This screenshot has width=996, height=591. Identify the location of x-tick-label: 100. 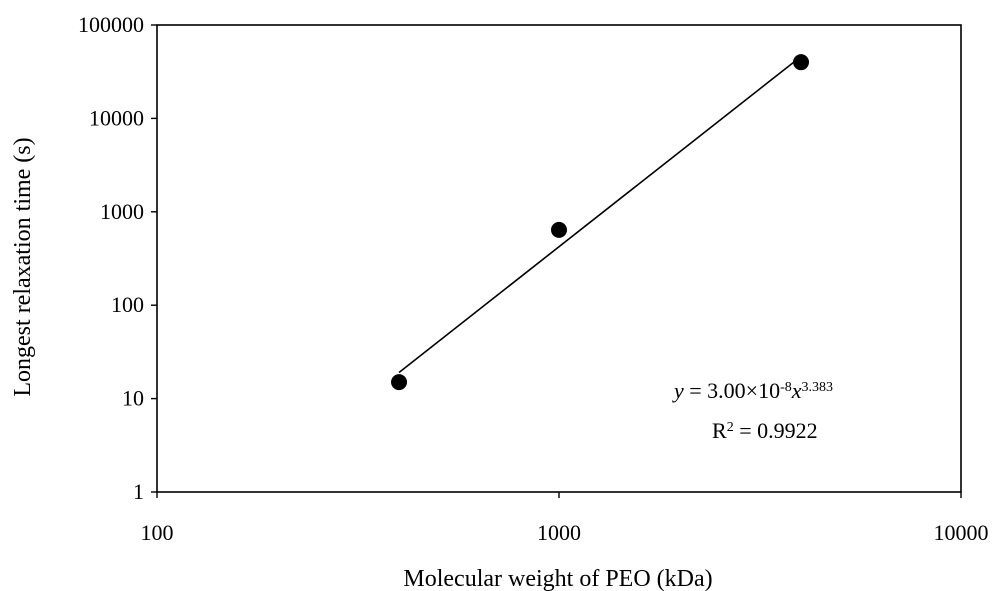
(157, 532).